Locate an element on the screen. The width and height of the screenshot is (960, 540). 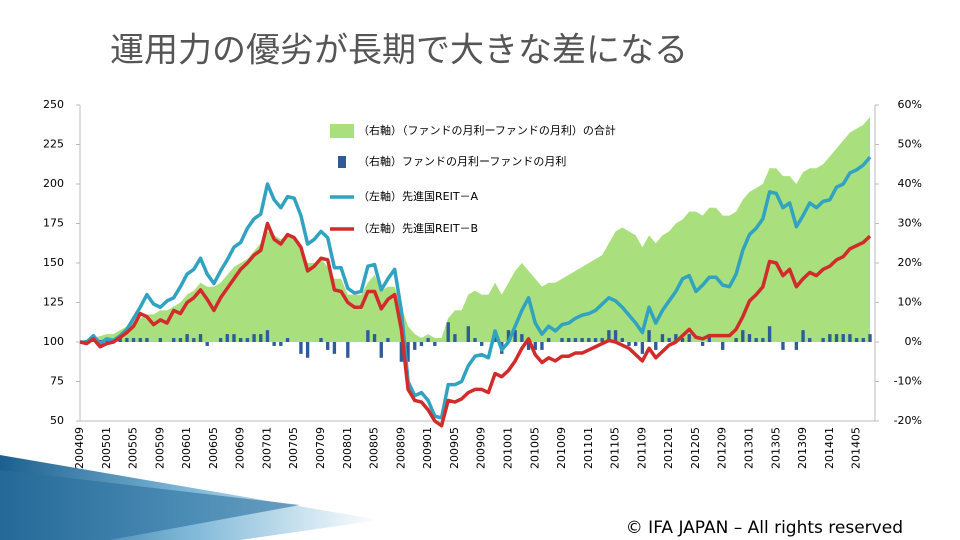
x-tick-label: 200705 is located at coordinates (293, 448).